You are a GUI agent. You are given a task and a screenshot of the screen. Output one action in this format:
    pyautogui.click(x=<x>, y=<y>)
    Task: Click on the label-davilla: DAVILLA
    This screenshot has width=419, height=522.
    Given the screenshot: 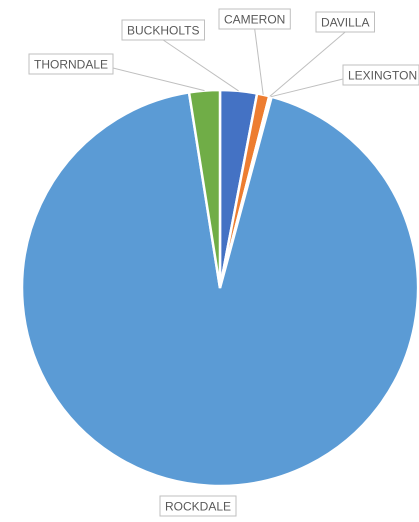 What is the action you would take?
    pyautogui.click(x=345, y=23)
    